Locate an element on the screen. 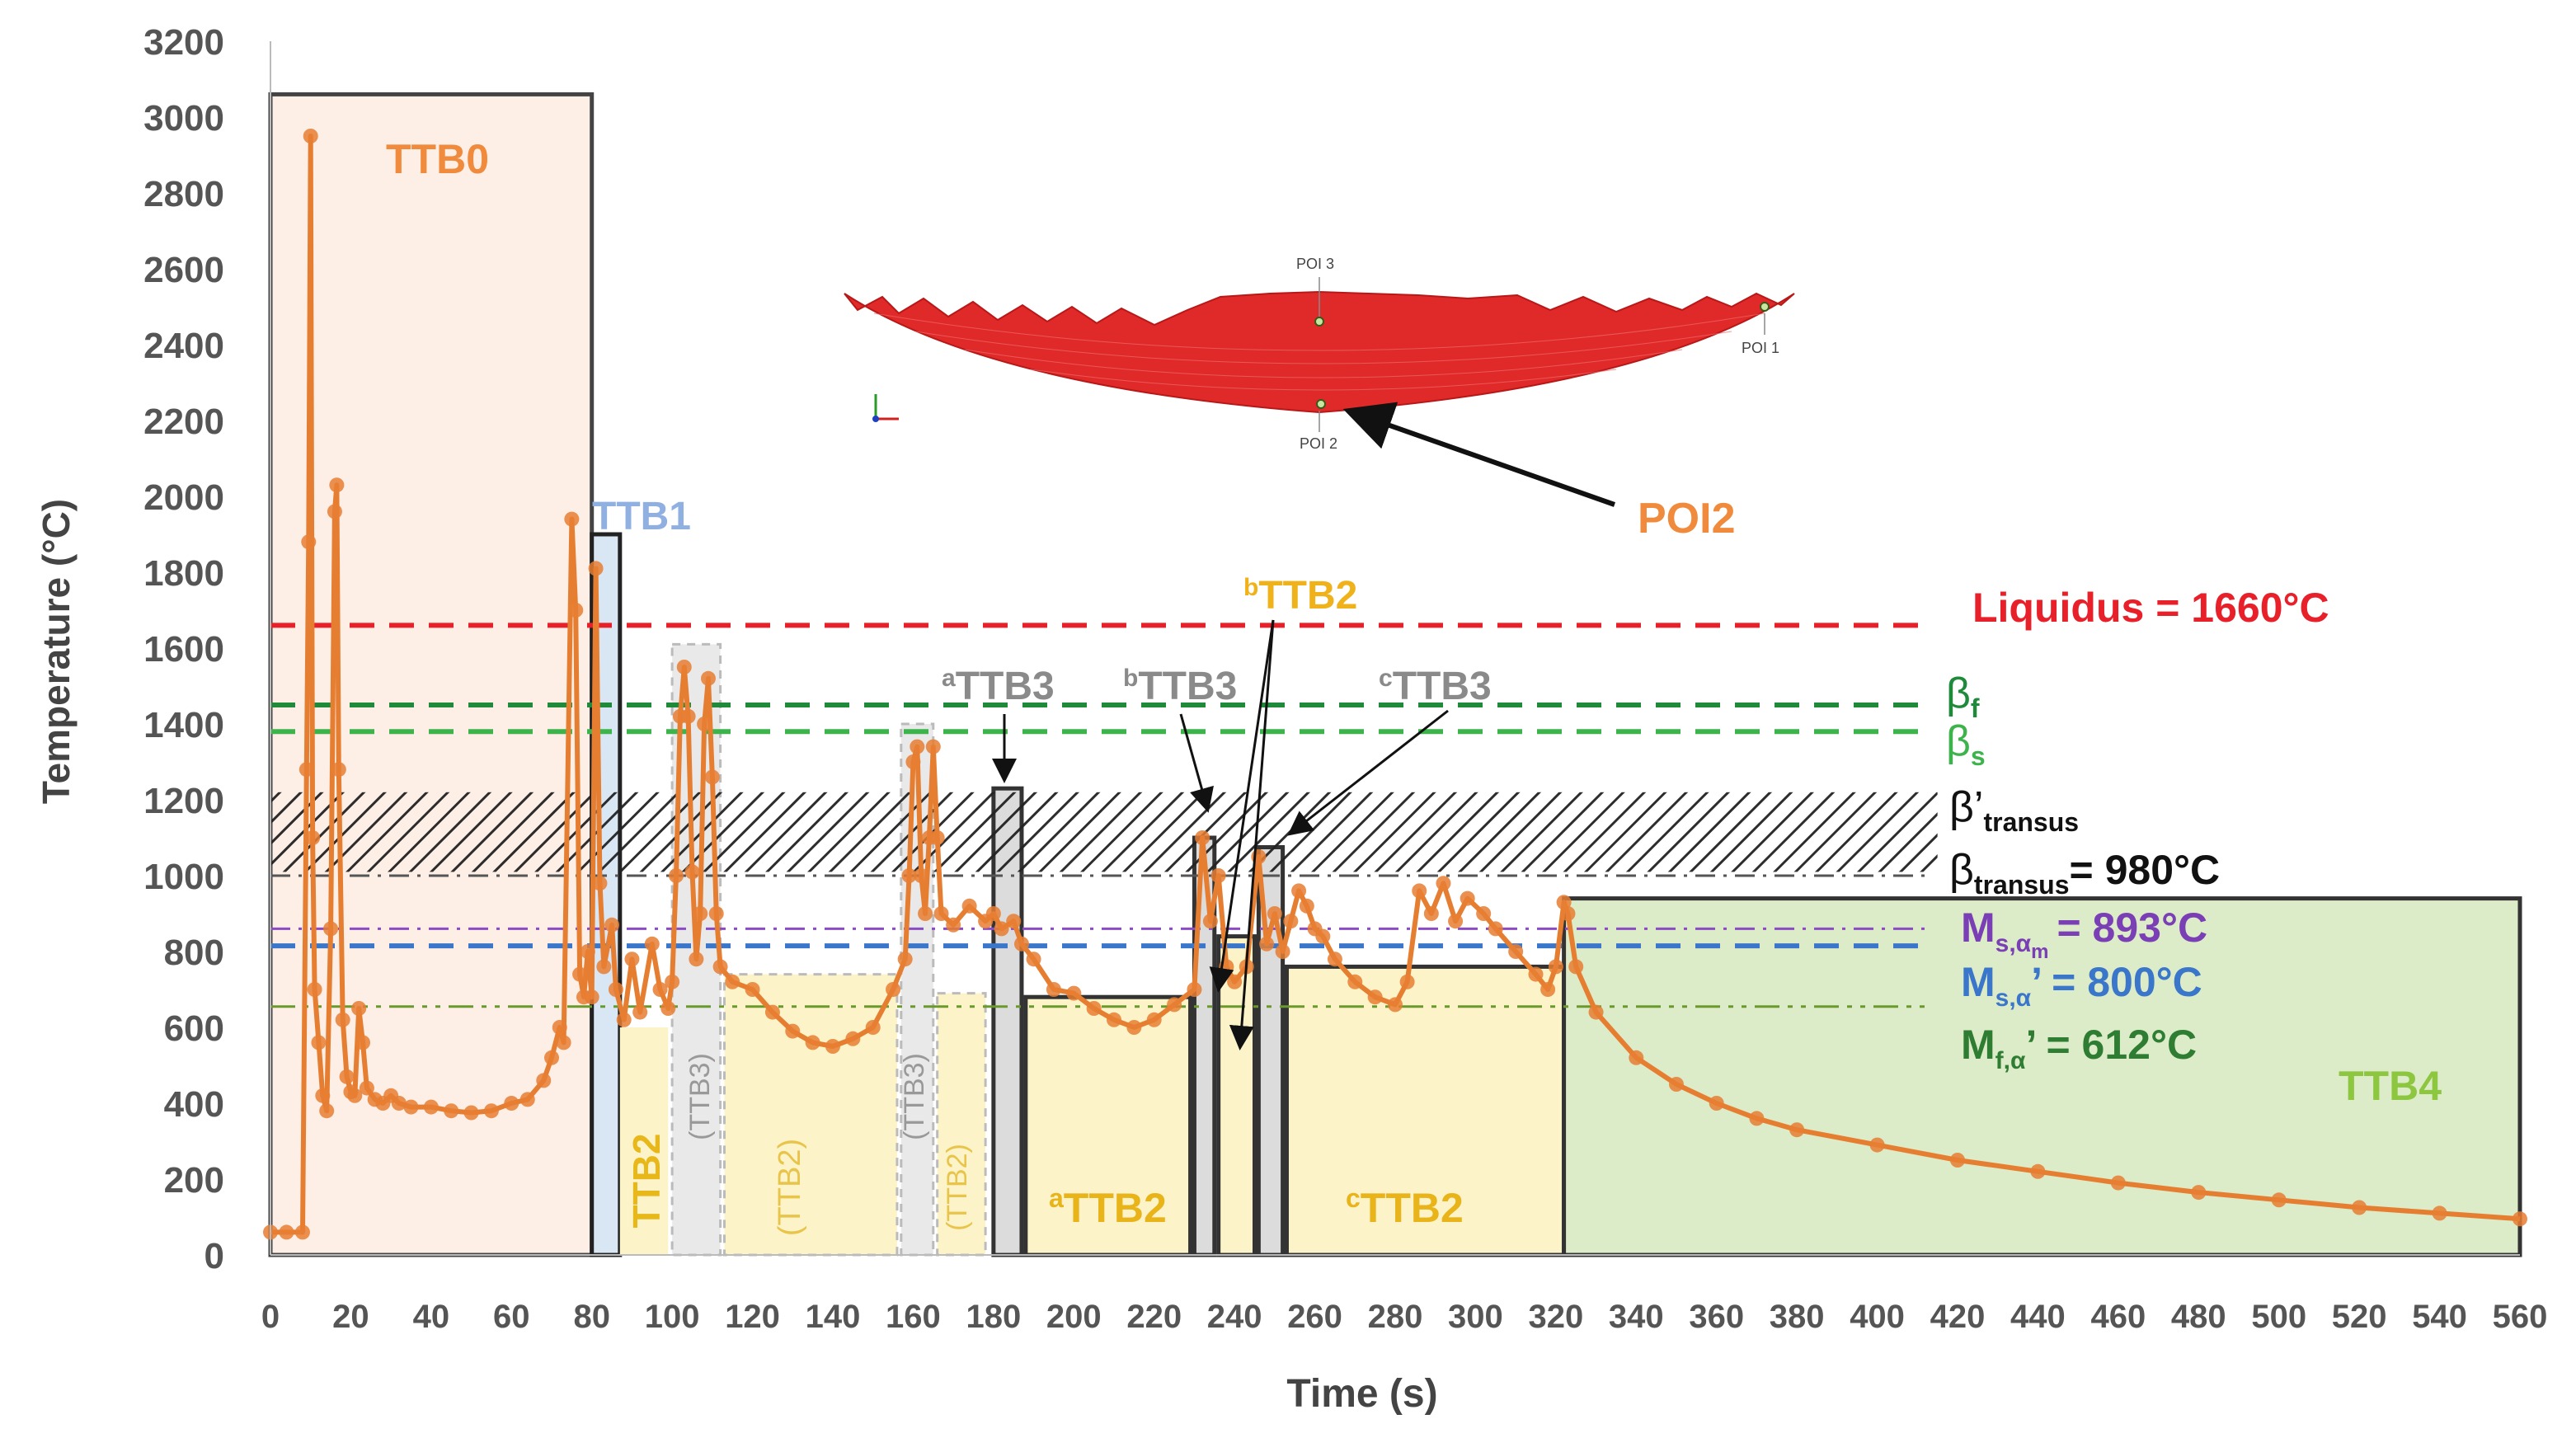  y-tick-200: 200 is located at coordinates (194, 1180).